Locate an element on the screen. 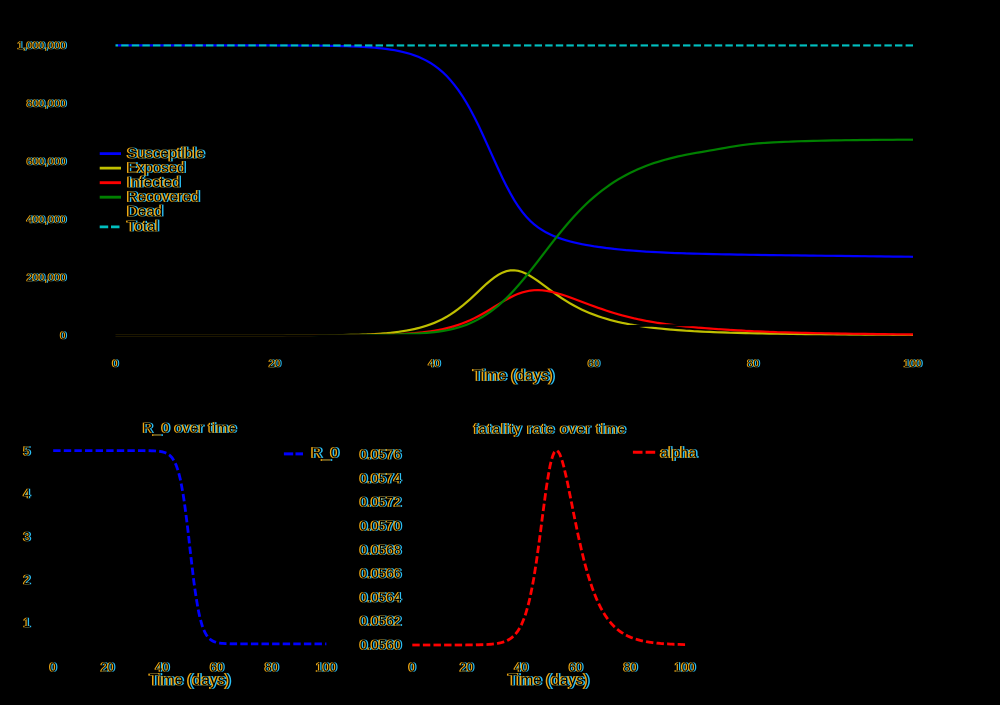 The width and height of the screenshot is (1000, 705). svg-text: 5 is located at coordinates (27, 451).